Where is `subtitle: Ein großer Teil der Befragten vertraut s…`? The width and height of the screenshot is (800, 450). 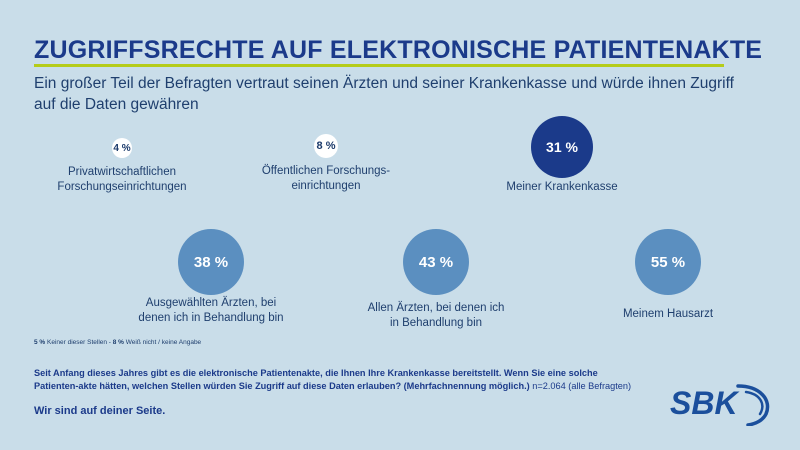 subtitle: Ein großer Teil der Befragten vertraut s… is located at coordinates (384, 94).